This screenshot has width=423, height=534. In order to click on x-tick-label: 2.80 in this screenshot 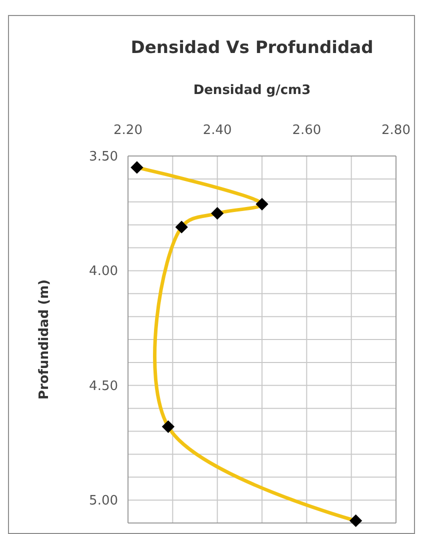, I will do `click(396, 130)`.